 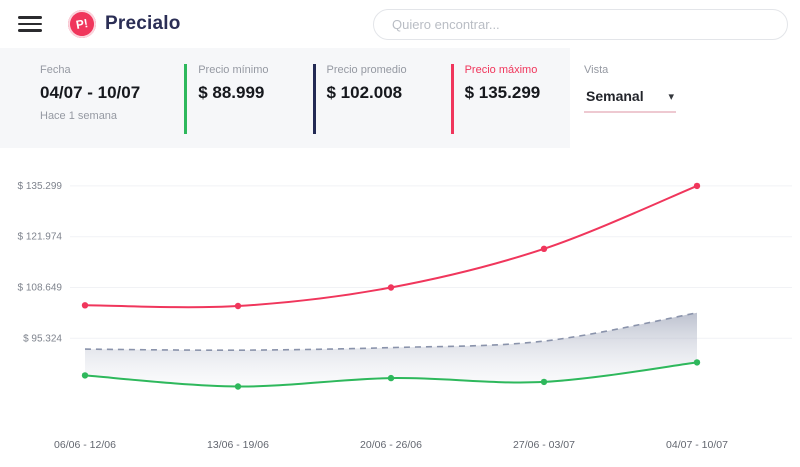 I want to click on app-header: P! Precialo, so click(x=400, y=24).